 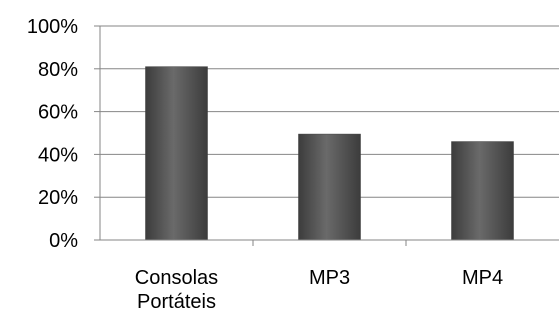 What do you see at coordinates (482, 278) in the screenshot?
I see `x-tick-label-mp4: MP4` at bounding box center [482, 278].